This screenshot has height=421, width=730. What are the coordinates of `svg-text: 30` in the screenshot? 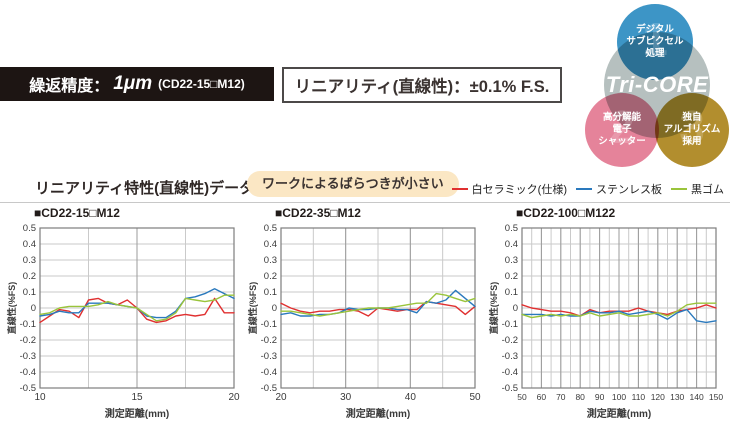 It's located at (346, 397).